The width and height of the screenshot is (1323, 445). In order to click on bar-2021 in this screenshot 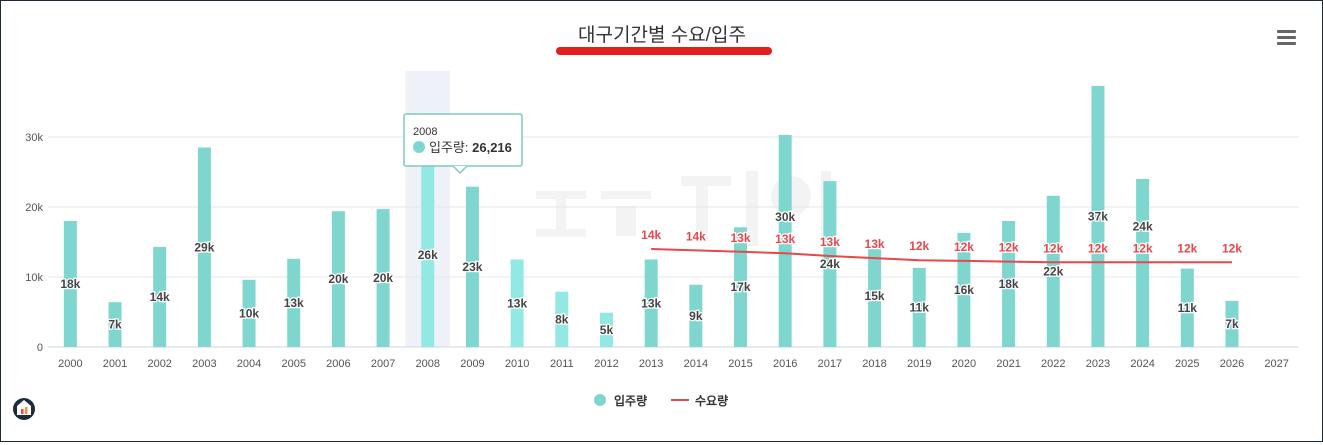, I will do `click(1009, 284)`.